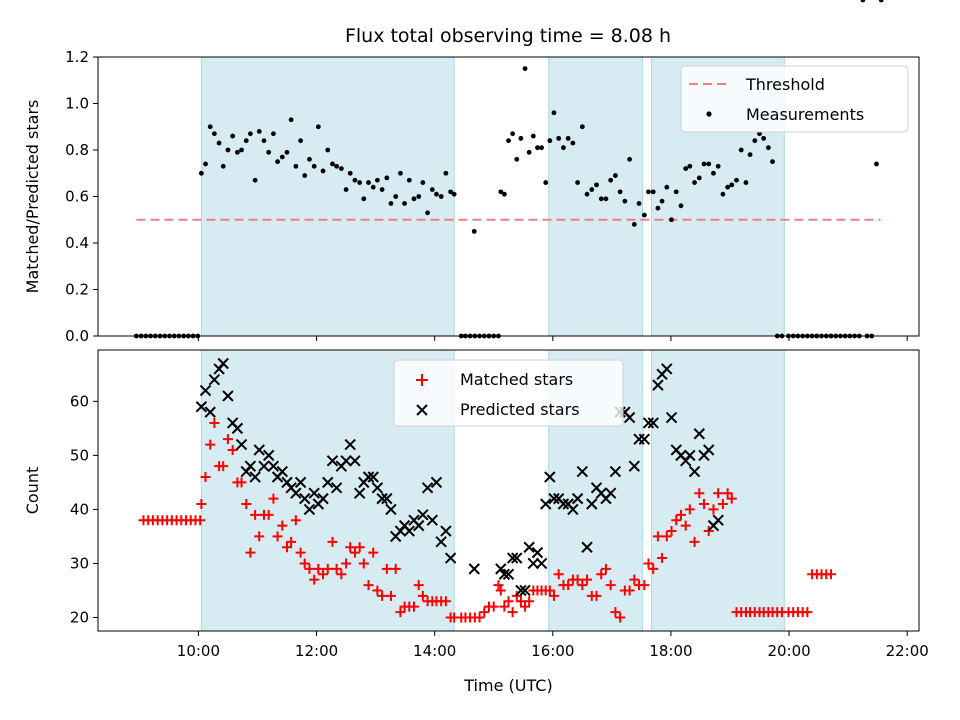 This screenshot has width=960, height=720. Describe the element at coordinates (552, 651) in the screenshot. I see `x-tick-label: 16:00` at that location.